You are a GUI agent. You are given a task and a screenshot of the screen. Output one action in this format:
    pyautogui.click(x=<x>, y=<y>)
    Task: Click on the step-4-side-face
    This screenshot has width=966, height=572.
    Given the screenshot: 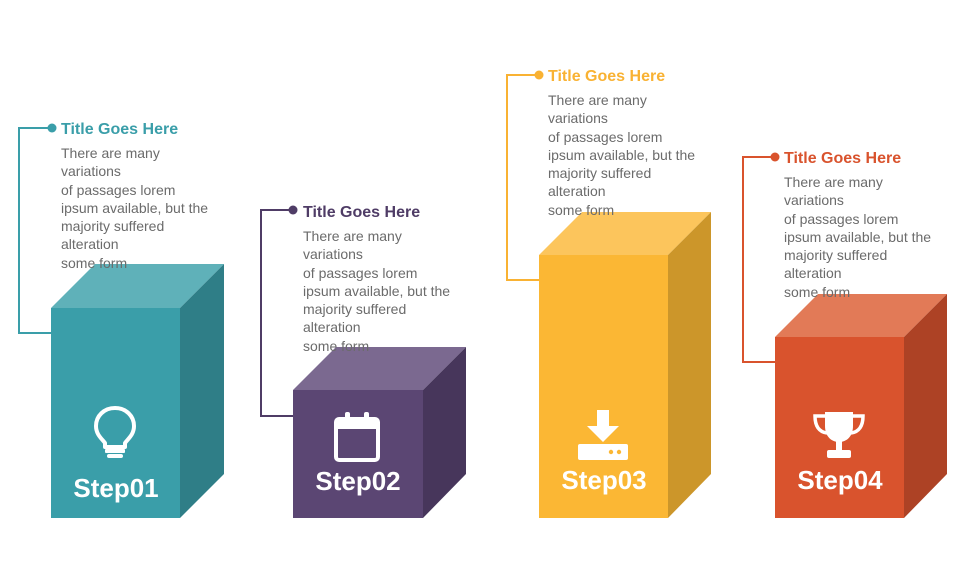 What is the action you would take?
    pyautogui.click(x=925, y=406)
    